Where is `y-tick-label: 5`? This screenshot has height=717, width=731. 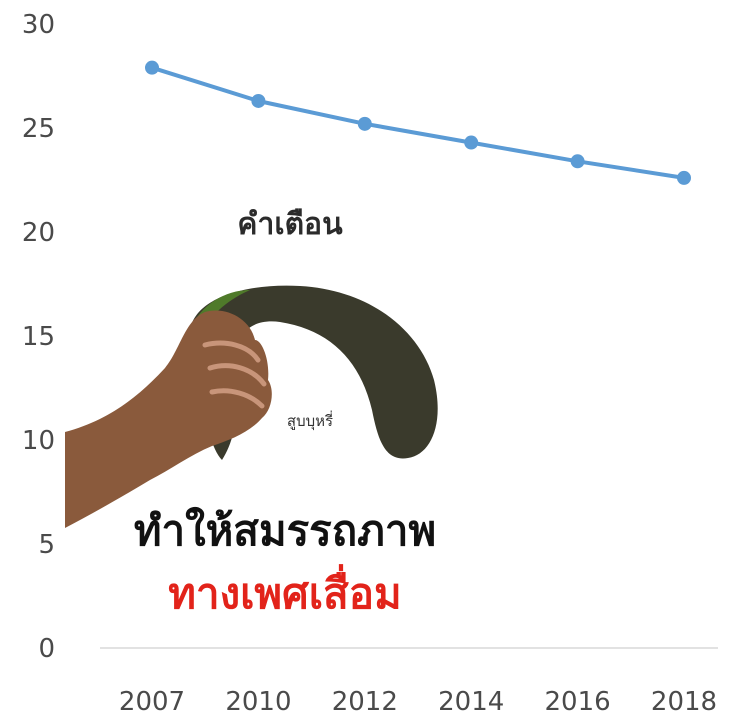
y-tick-label: 5 is located at coordinates (46, 545).